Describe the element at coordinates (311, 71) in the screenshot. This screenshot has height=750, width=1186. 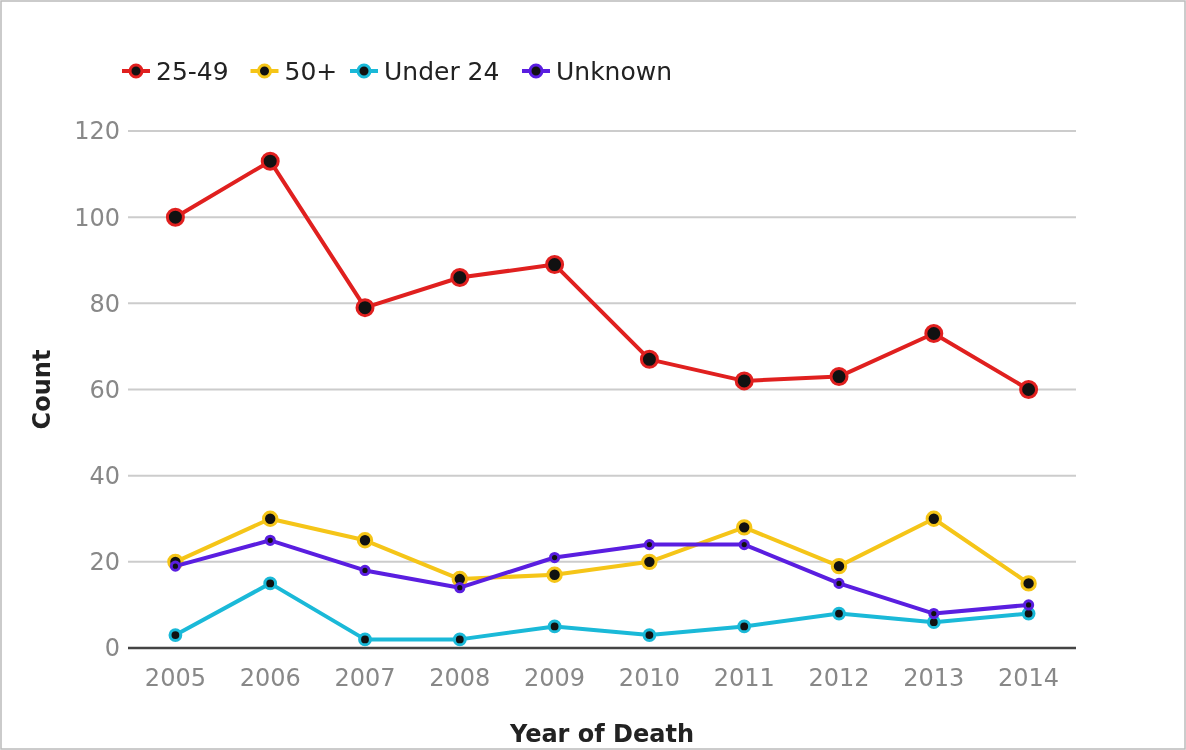
I see `legend-label: 50+` at that location.